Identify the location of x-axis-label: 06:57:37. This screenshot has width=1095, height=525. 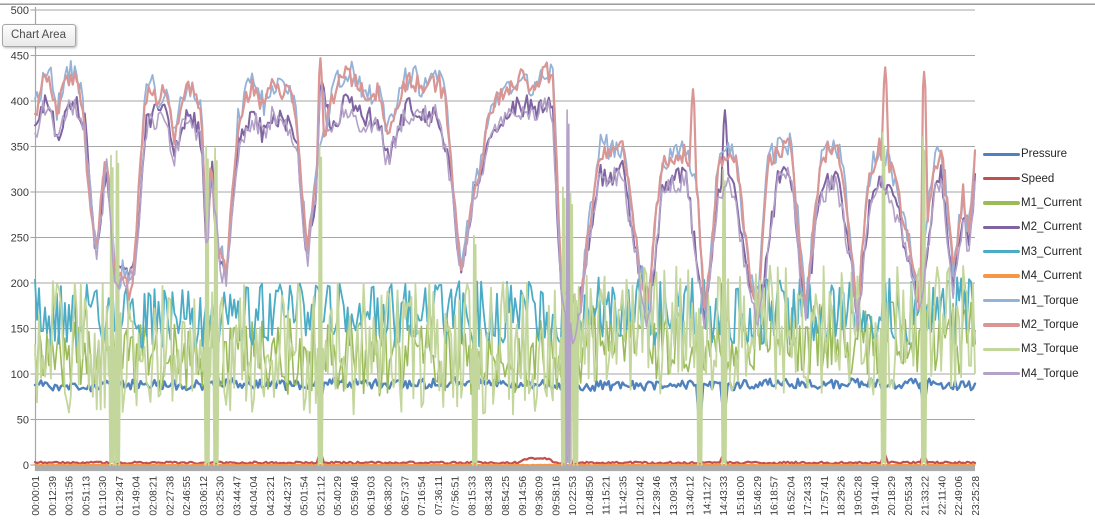
(405, 496).